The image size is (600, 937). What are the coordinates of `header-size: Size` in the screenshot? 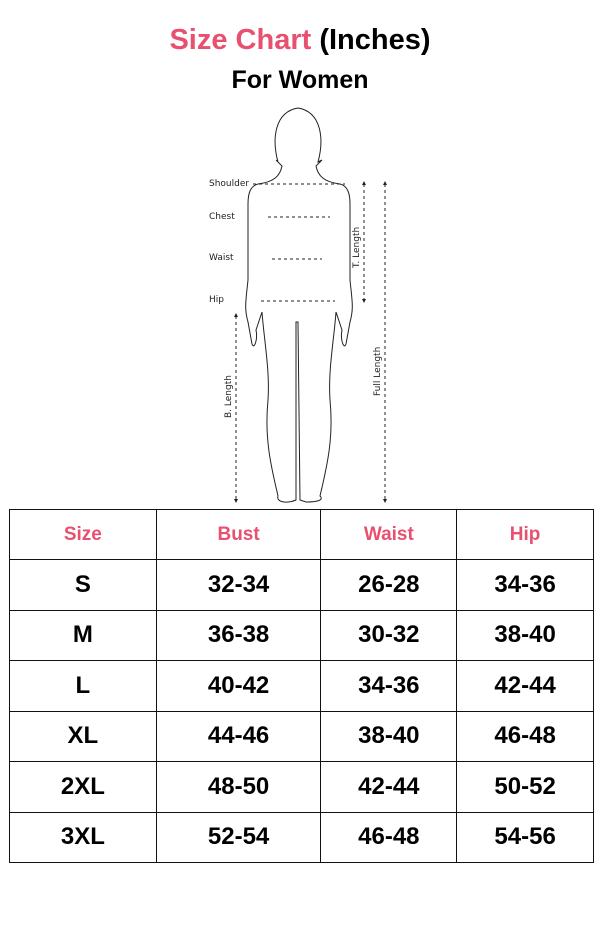 It's located at (83, 534).